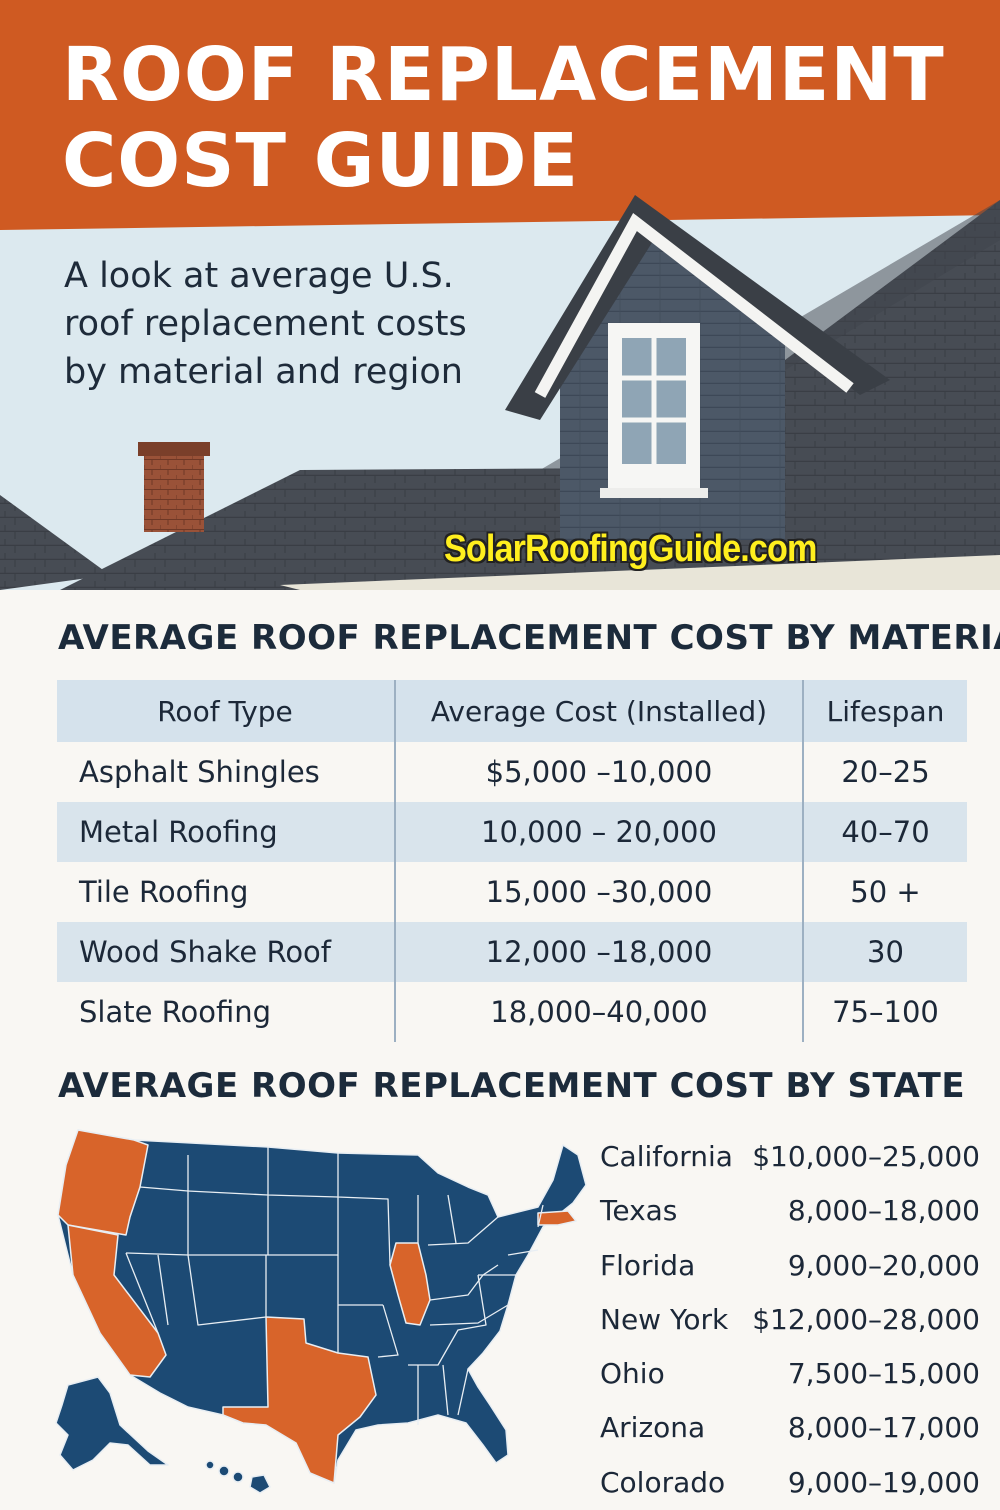  Describe the element at coordinates (263, 372) in the screenshot. I see `subtitle-line-3: by material and region` at that location.